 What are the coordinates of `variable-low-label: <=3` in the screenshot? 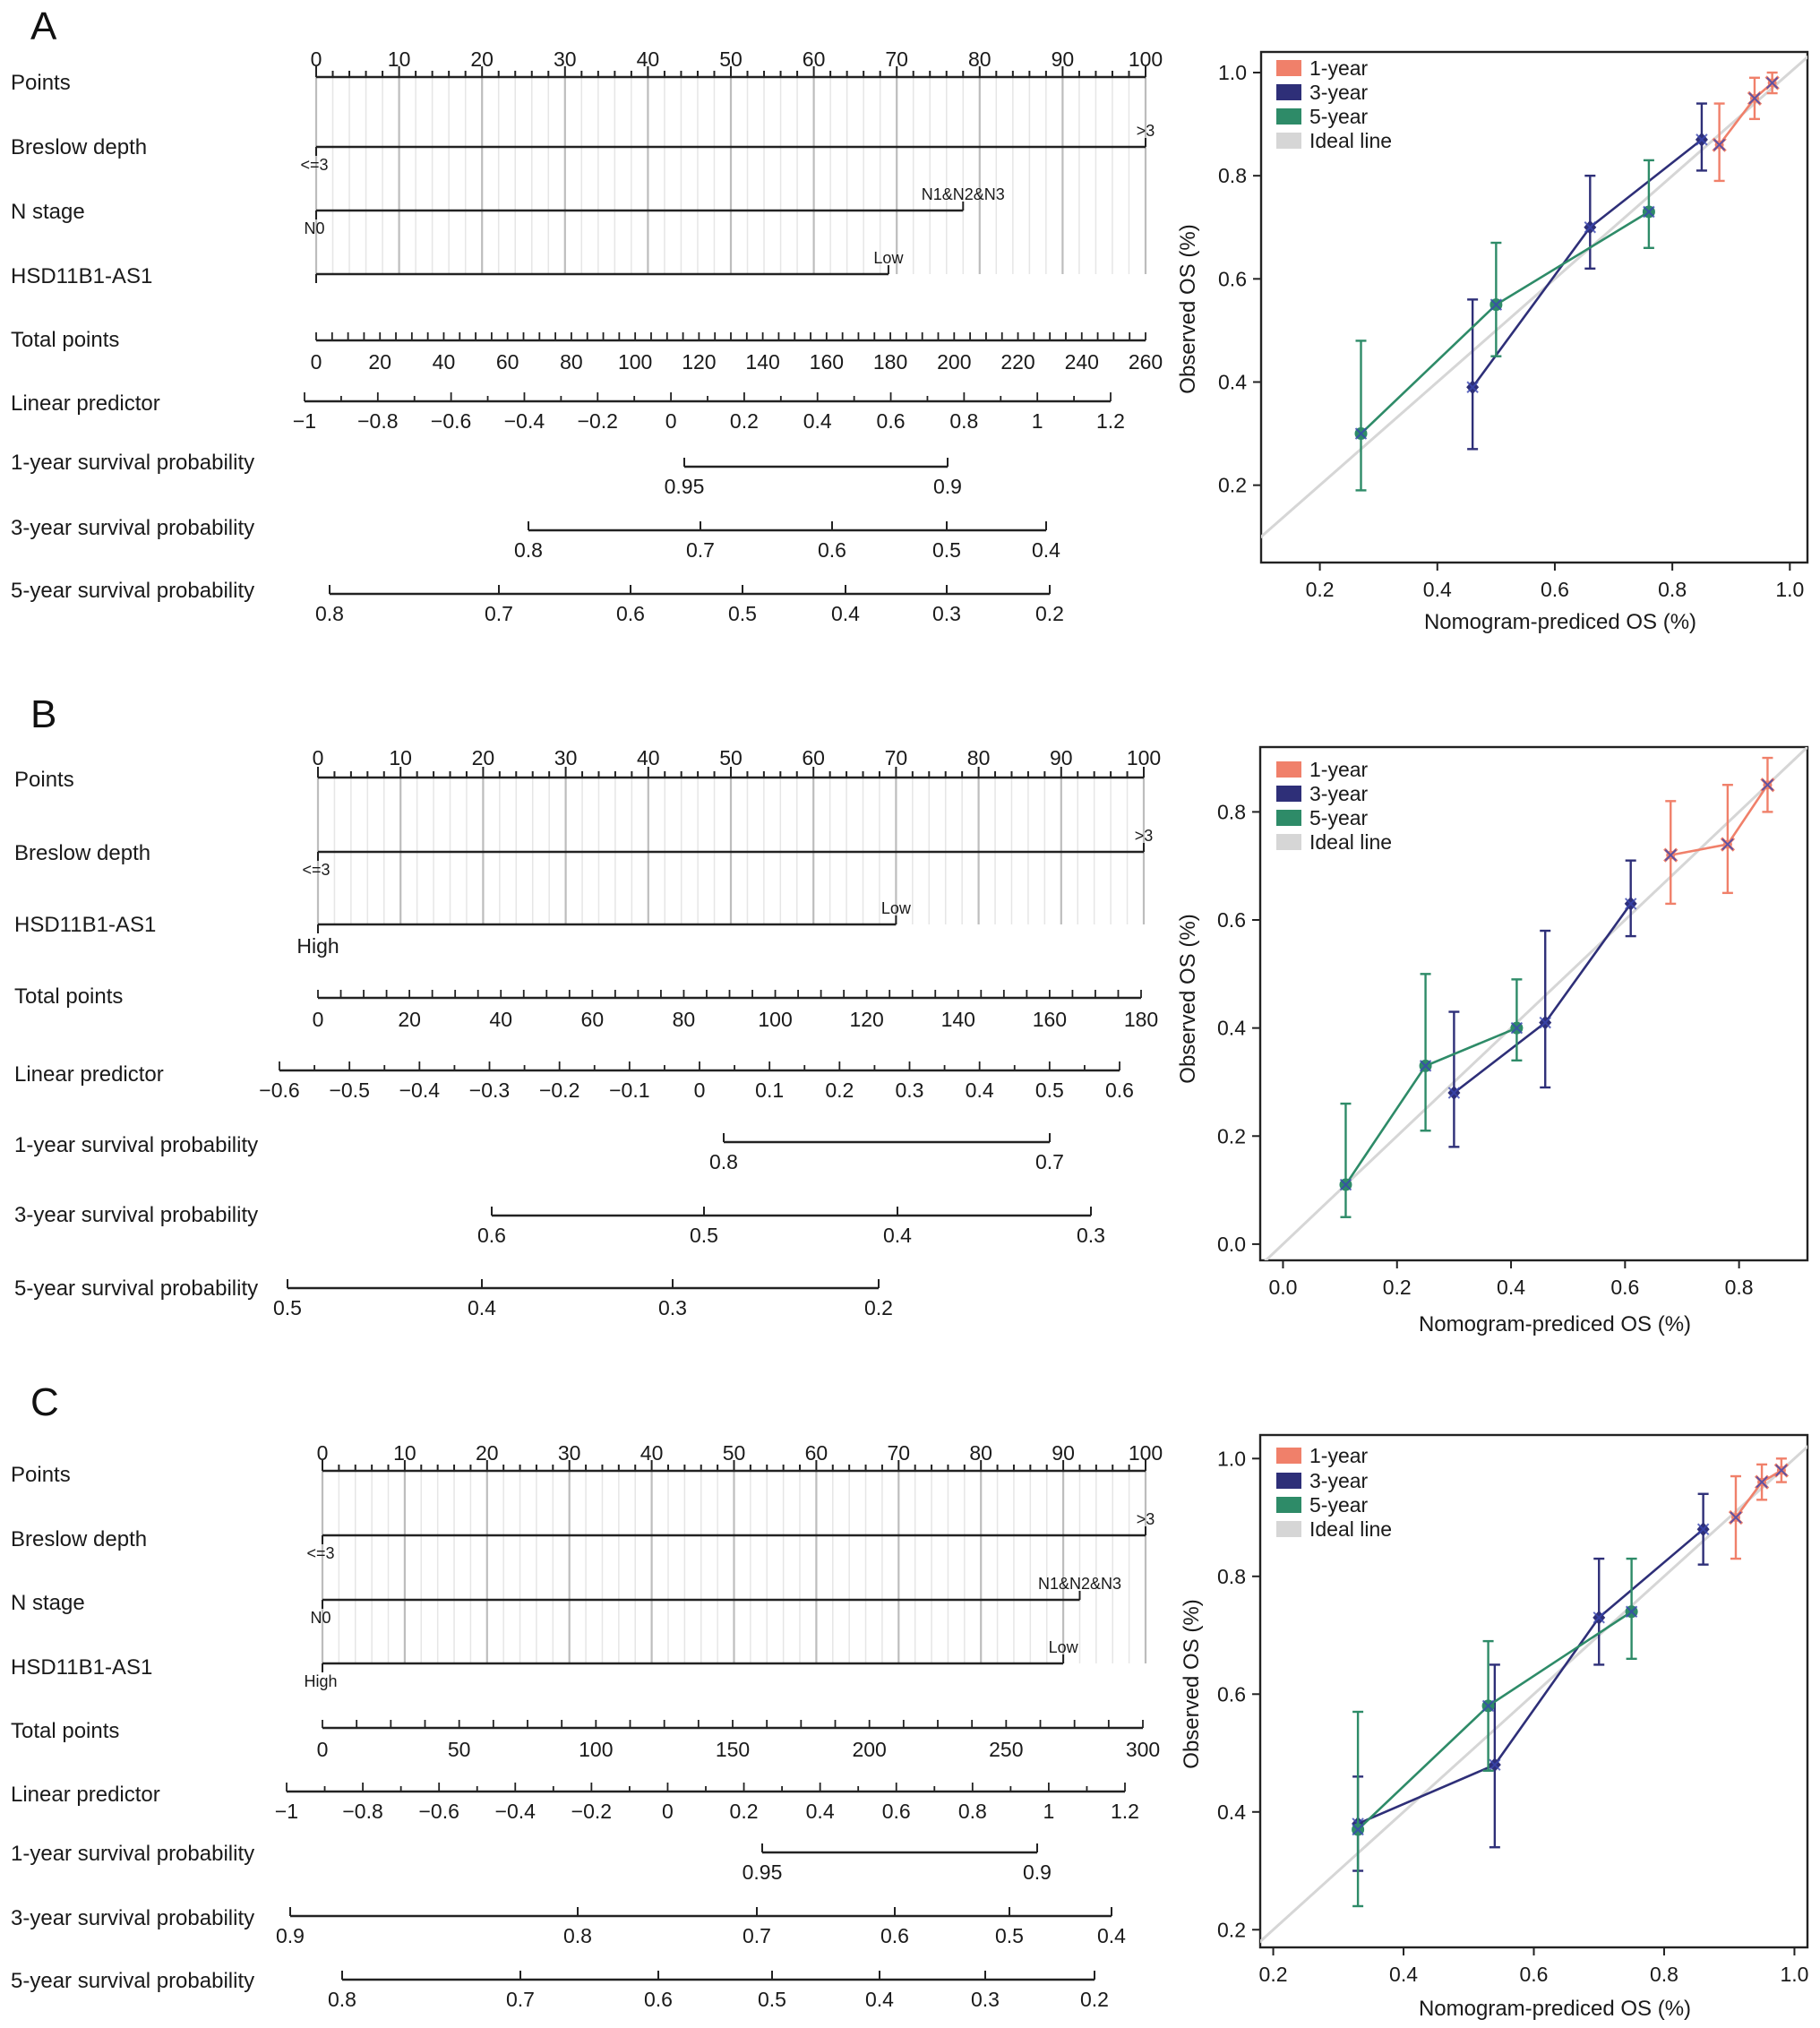 It's located at (320, 1553).